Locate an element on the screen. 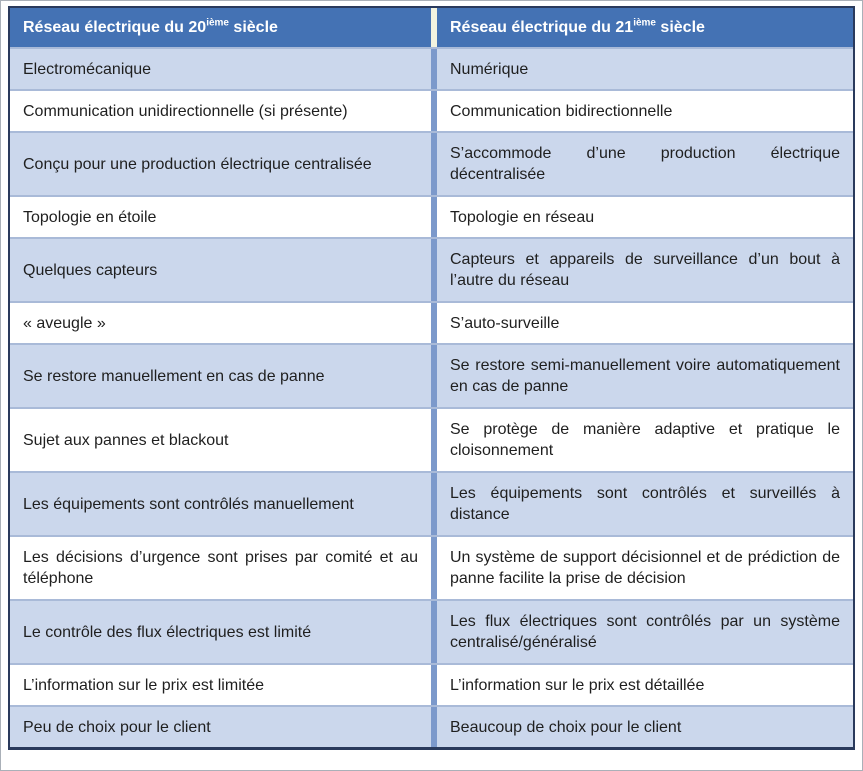 The height and width of the screenshot is (771, 863). cell-text: Beaucoup de choix pour le client is located at coordinates (566, 727).